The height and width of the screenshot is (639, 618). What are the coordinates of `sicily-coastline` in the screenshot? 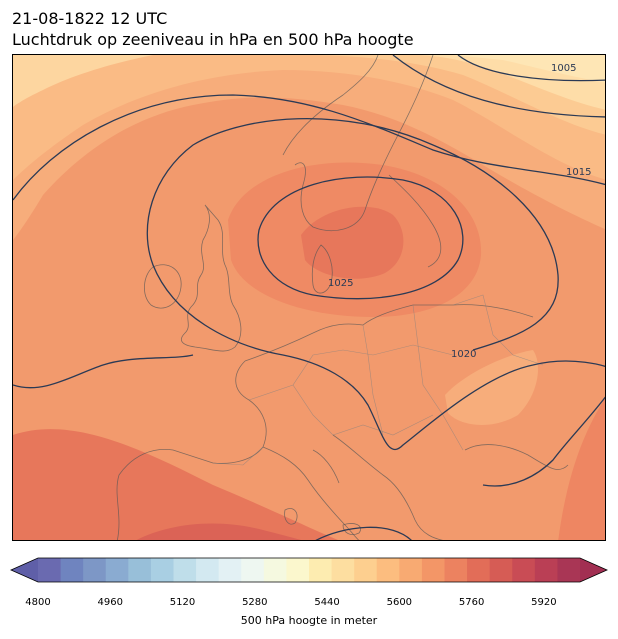 It's located at (351, 529).